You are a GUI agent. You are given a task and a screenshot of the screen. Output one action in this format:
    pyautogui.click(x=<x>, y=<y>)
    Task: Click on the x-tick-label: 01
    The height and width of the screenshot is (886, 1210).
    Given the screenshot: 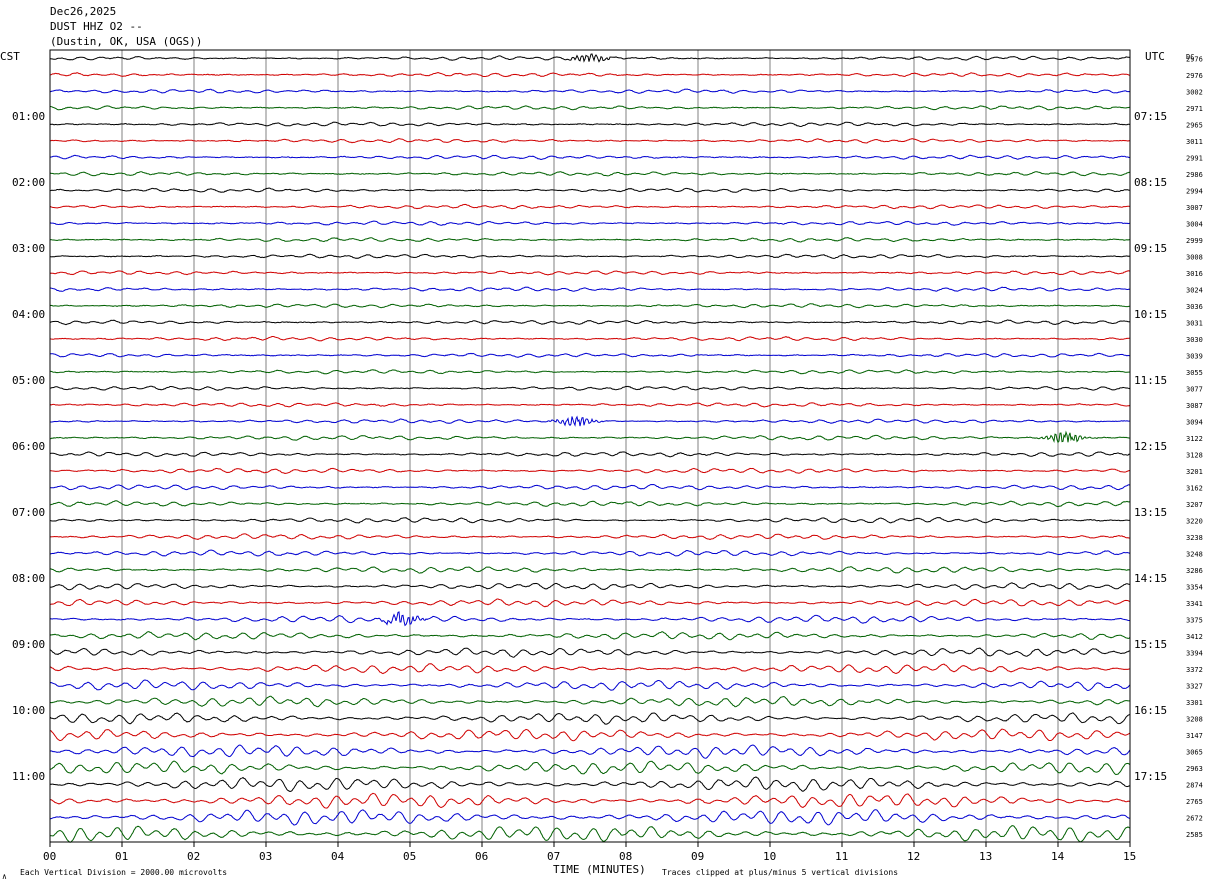 What is the action you would take?
    pyautogui.click(x=121, y=856)
    